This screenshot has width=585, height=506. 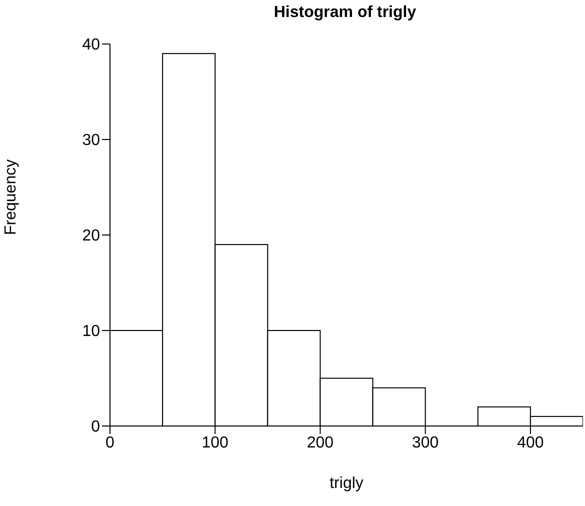 I want to click on y-tick-label: 10, so click(x=91, y=331).